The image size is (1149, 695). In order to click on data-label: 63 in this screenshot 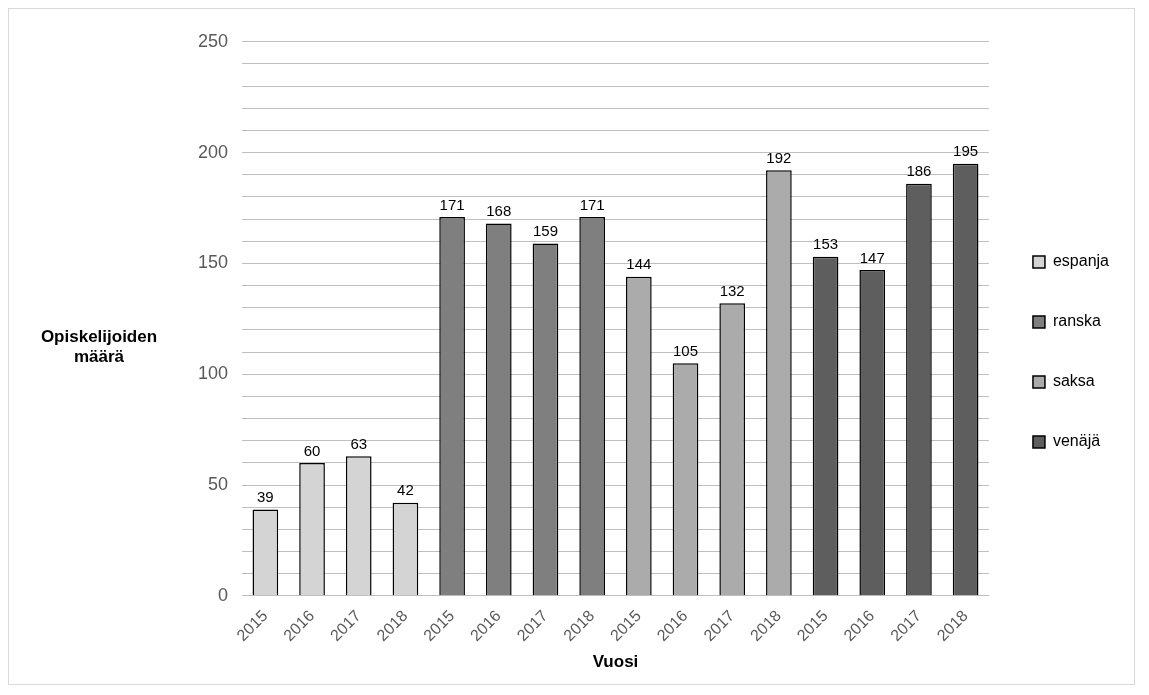, I will do `click(359, 443)`.